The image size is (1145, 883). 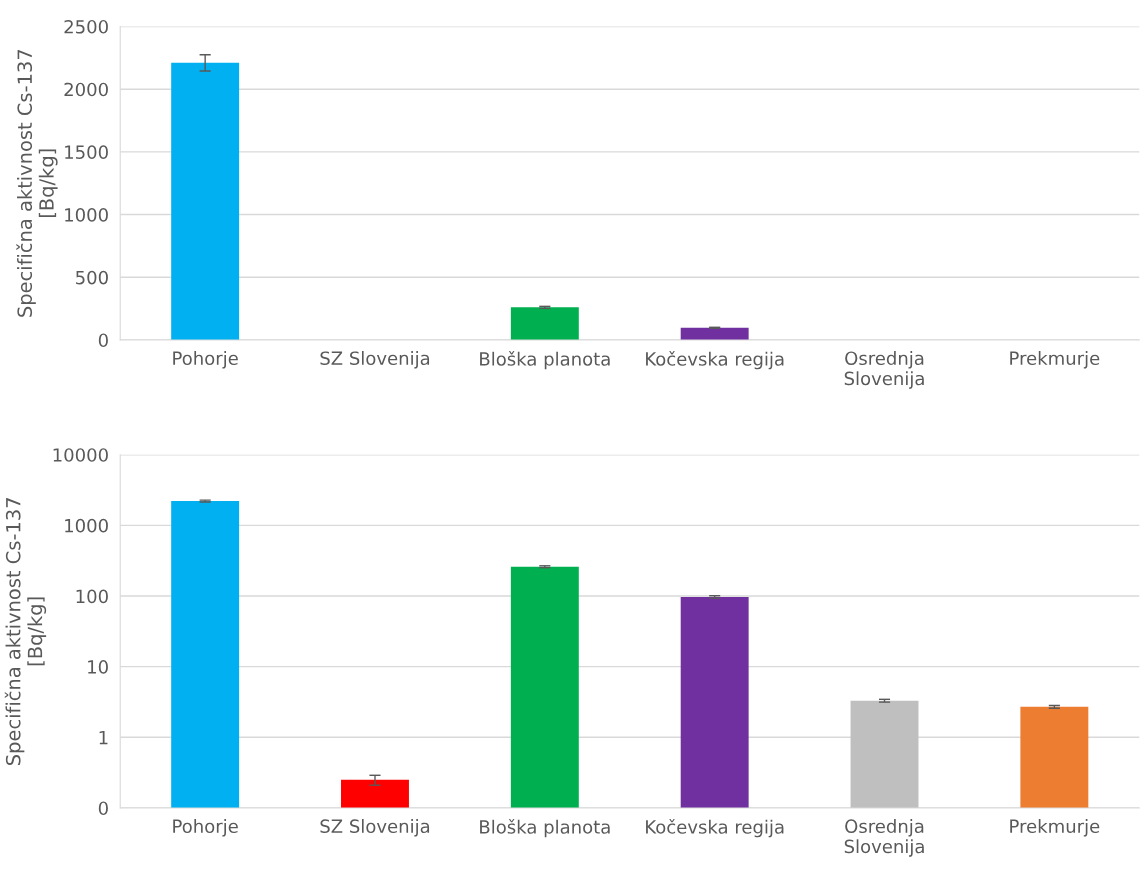 What do you see at coordinates (86, 152) in the screenshot?
I see `y-tick-label: 1500` at bounding box center [86, 152].